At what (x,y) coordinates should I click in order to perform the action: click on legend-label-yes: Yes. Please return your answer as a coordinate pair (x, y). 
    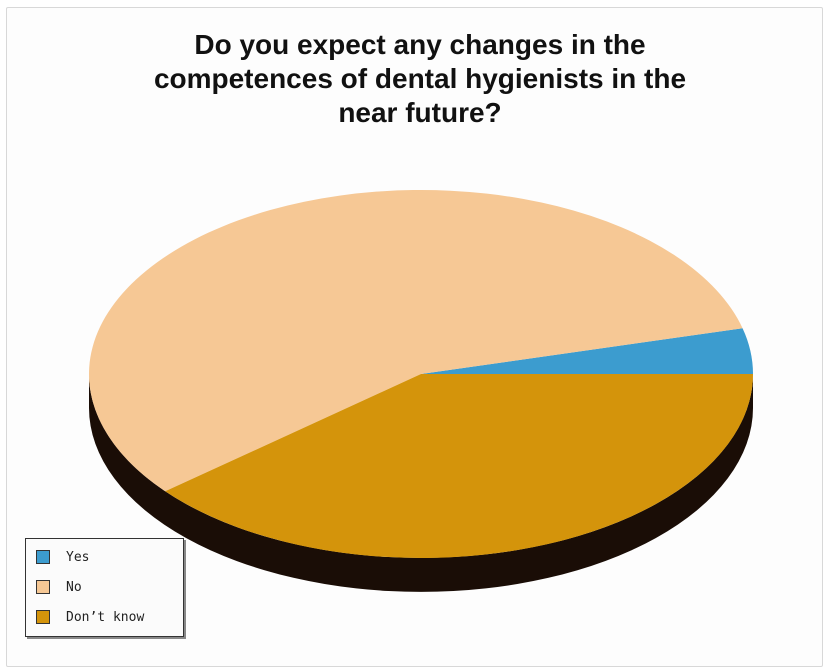
    Looking at the image, I should click on (78, 557).